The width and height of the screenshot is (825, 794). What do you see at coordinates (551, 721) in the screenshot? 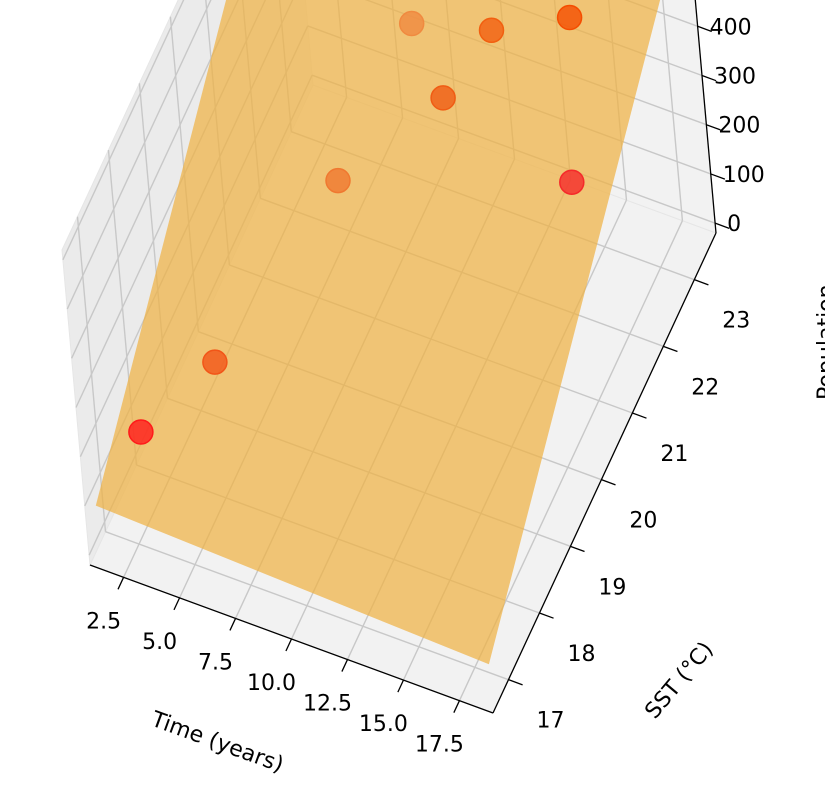
I see `y-tick-label: 17` at bounding box center [551, 721].